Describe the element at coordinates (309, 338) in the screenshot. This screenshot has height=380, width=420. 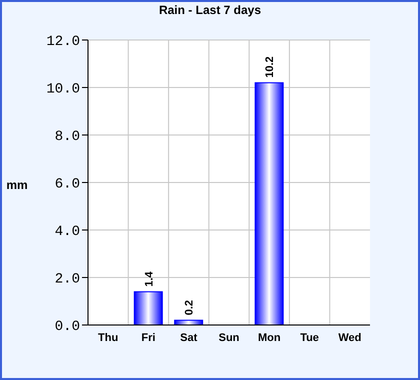
I see `x-tick-label: Tue` at that location.